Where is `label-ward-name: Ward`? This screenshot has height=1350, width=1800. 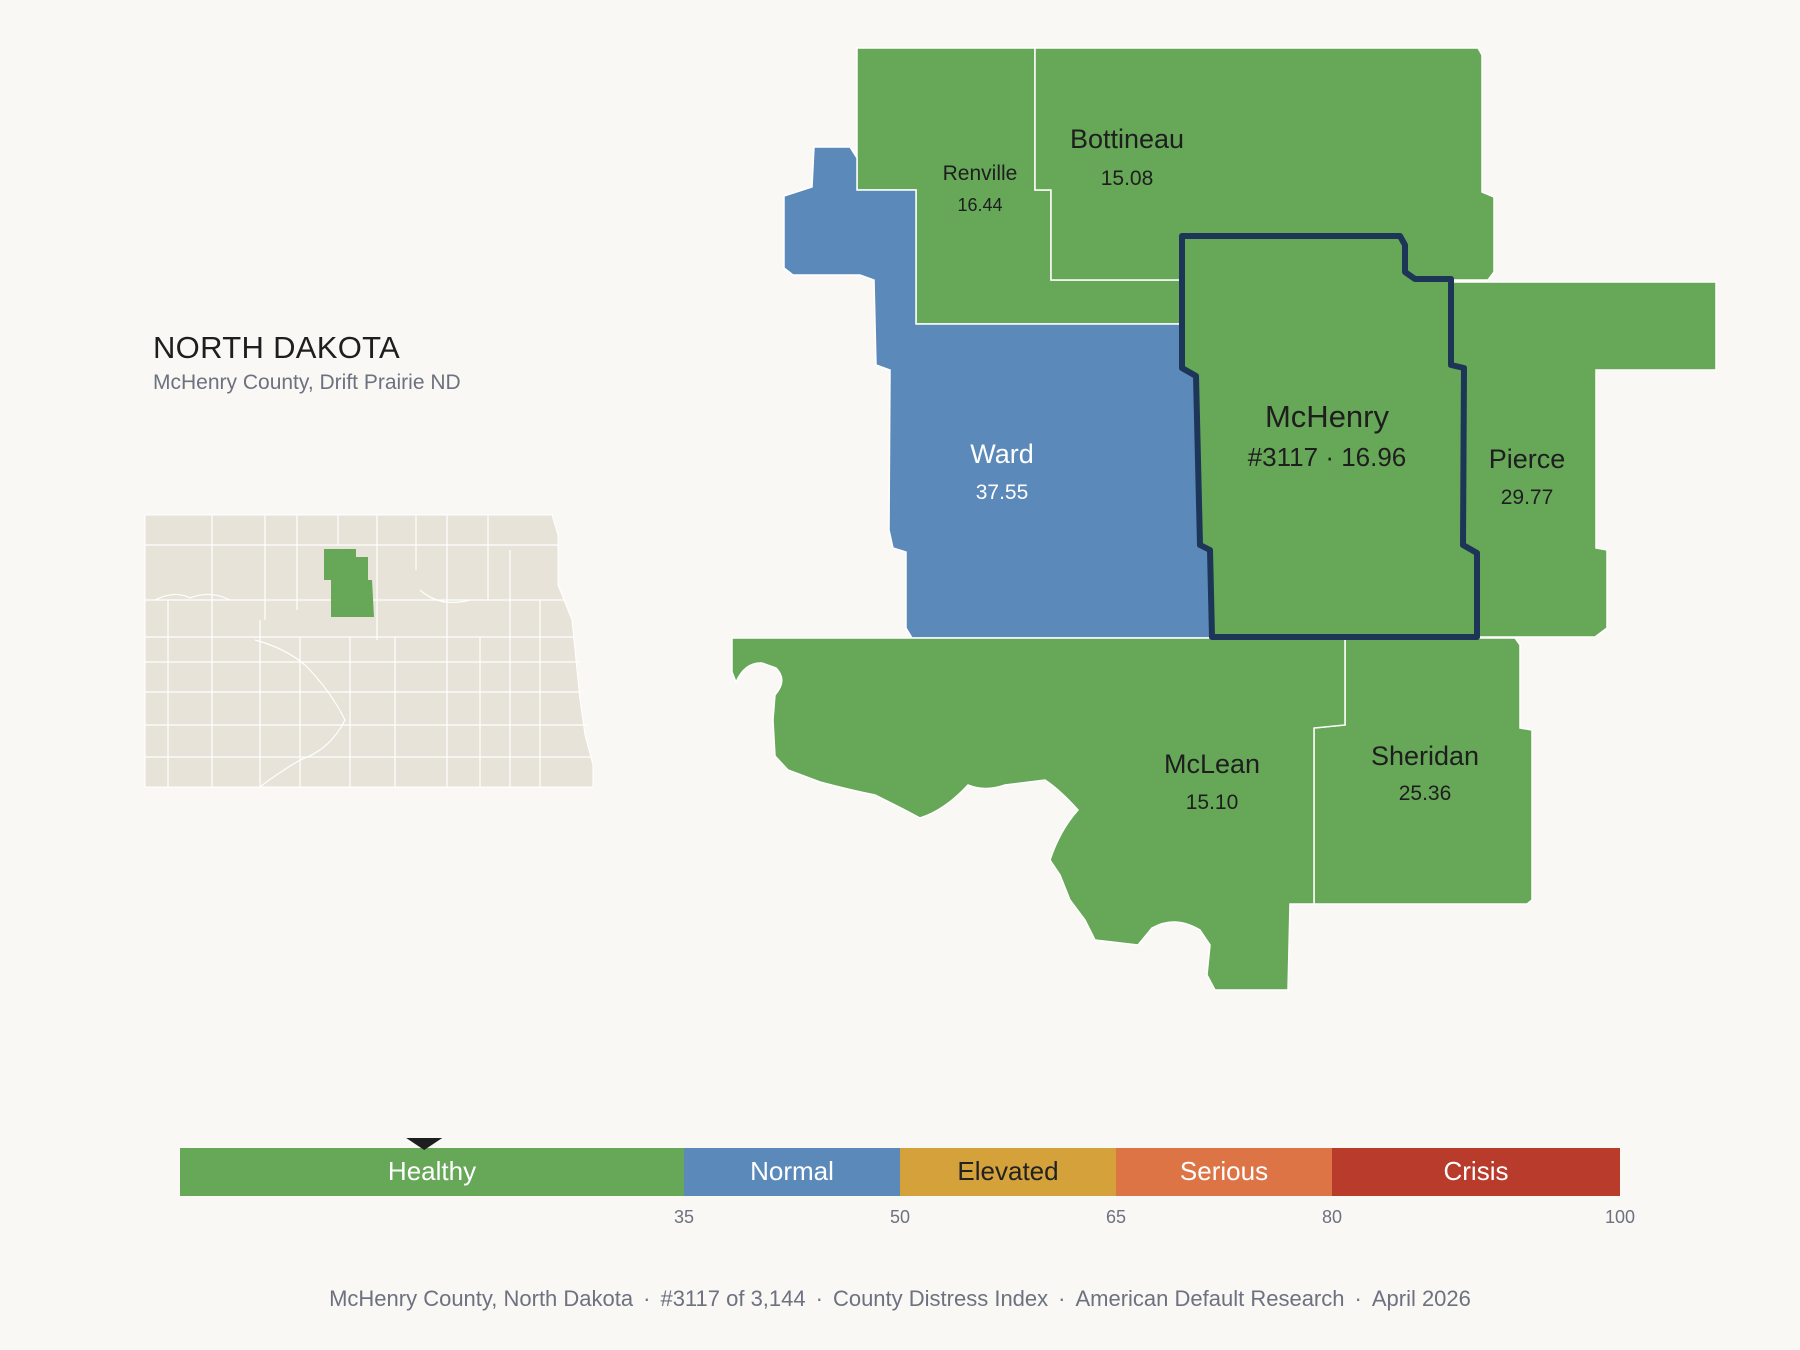 label-ward-name: Ward is located at coordinates (1002, 454).